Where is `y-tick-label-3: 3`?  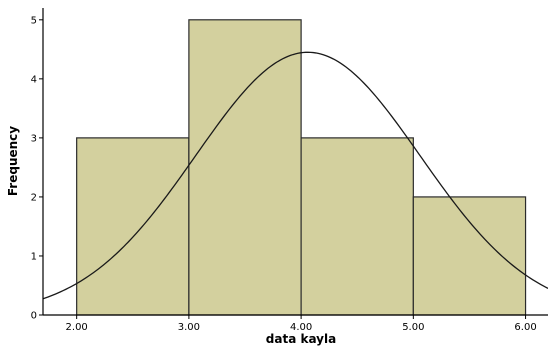
y-tick-label-3: 3 is located at coordinates (34, 138).